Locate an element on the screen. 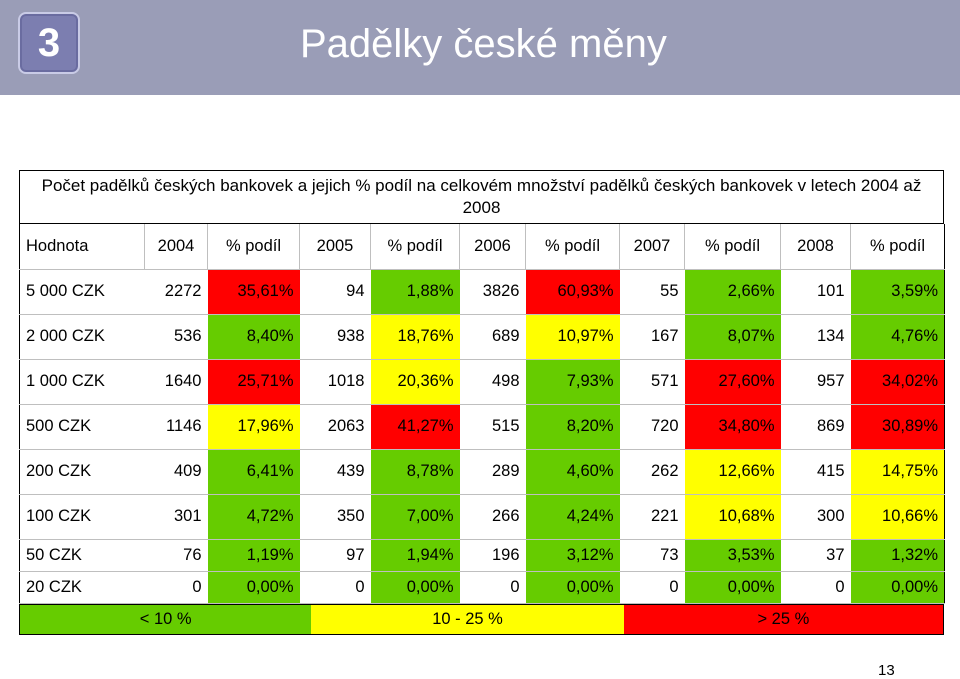  legend-low-label: < 10 % is located at coordinates (165, 618).